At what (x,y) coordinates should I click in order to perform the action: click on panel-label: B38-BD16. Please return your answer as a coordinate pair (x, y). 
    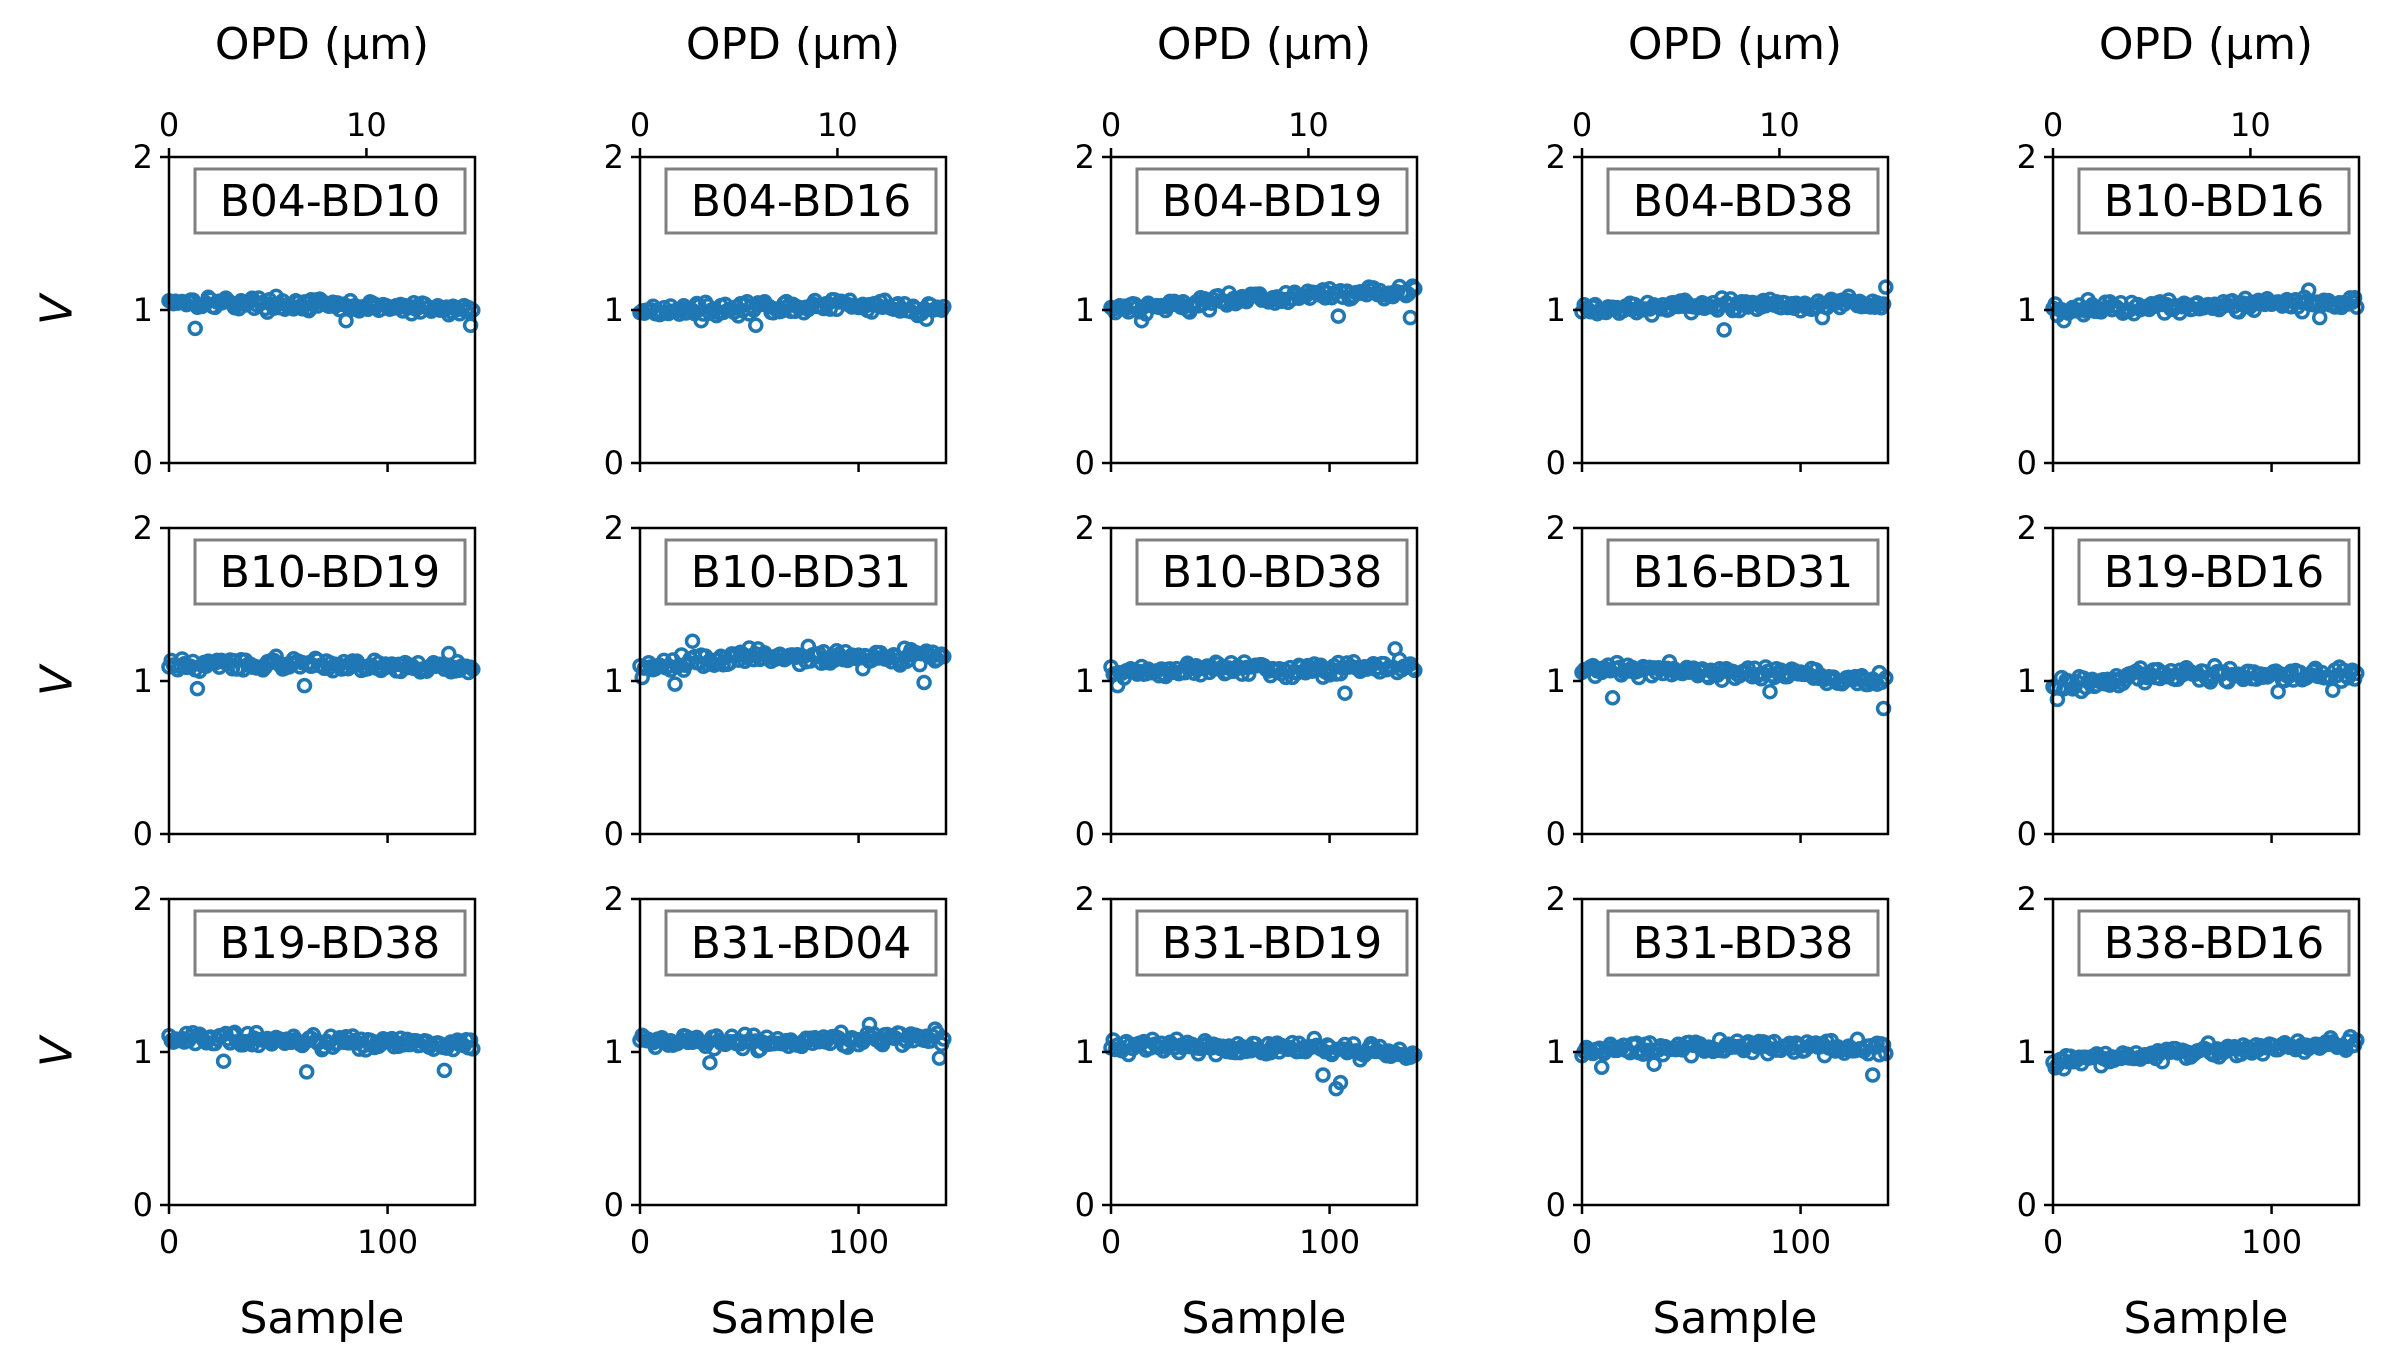
    Looking at the image, I should click on (2214, 943).